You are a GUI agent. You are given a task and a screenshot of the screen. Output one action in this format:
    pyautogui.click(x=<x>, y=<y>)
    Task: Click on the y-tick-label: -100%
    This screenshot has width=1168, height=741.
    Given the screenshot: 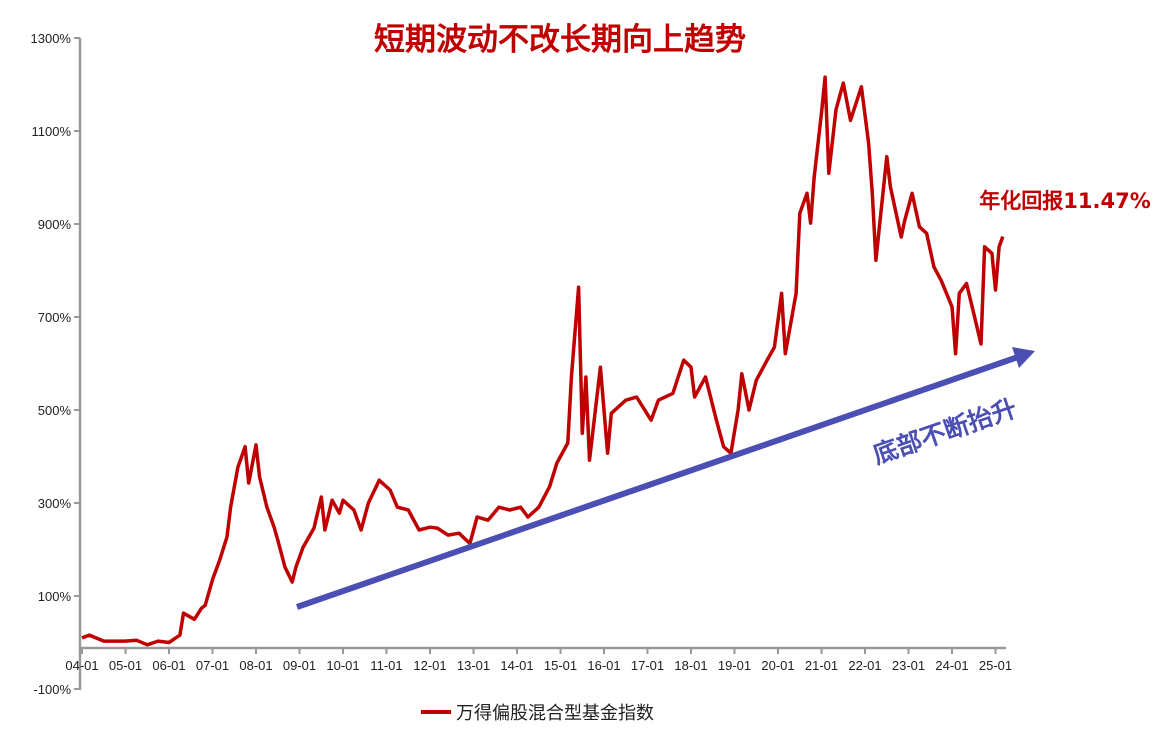 What is the action you would take?
    pyautogui.click(x=52, y=689)
    